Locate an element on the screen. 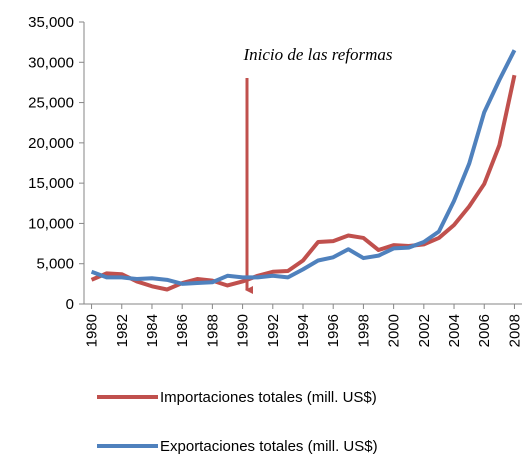 Image resolution: width=526 pixels, height=472 pixels. y-tick-label: 25,000 is located at coordinates (51, 103).